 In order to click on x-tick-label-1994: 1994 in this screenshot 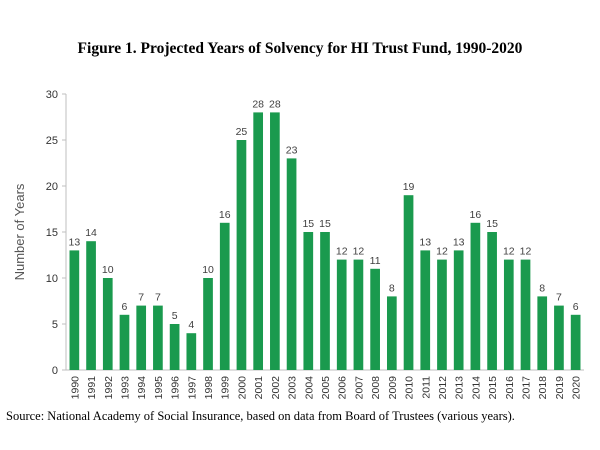, I will do `click(142, 388)`.